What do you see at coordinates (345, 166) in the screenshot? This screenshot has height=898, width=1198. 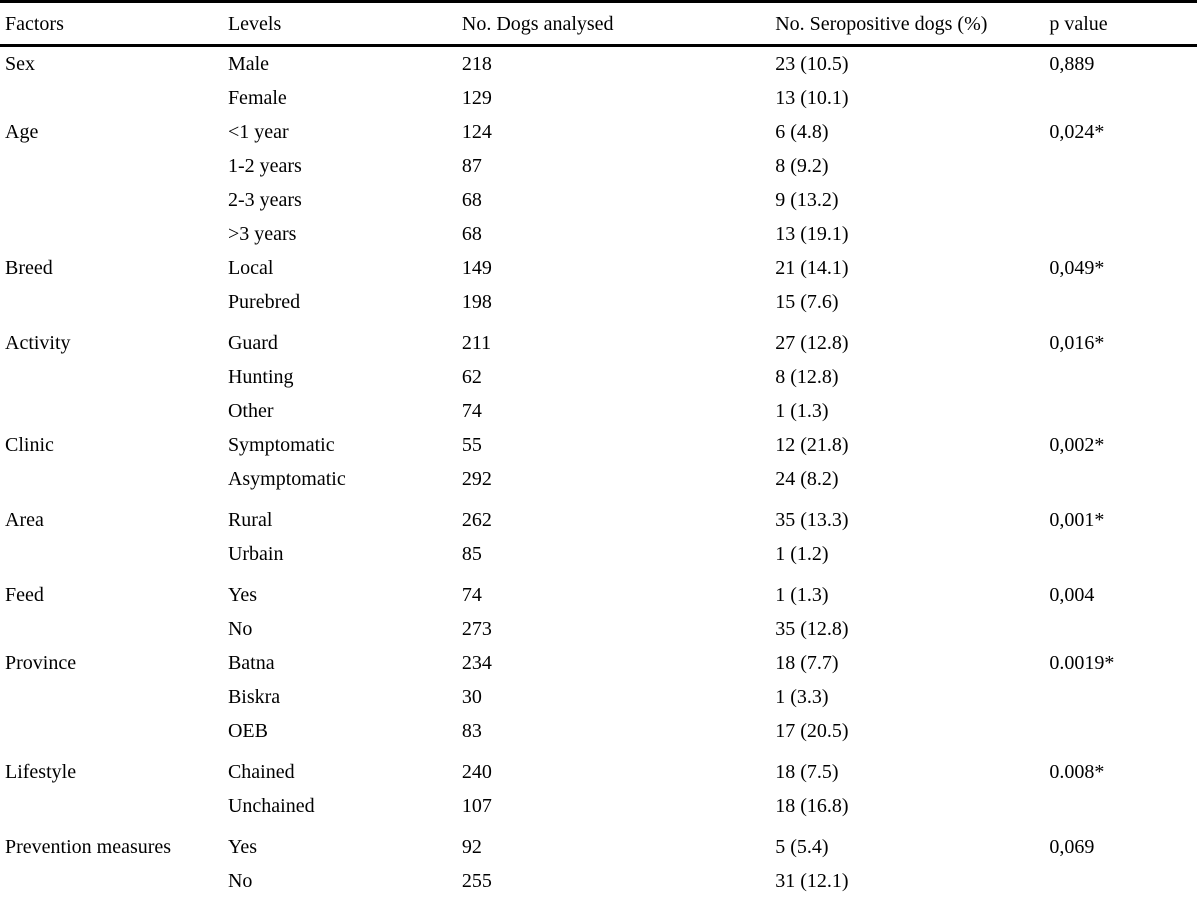 I see `level-cell: 1-2 years` at bounding box center [345, 166].